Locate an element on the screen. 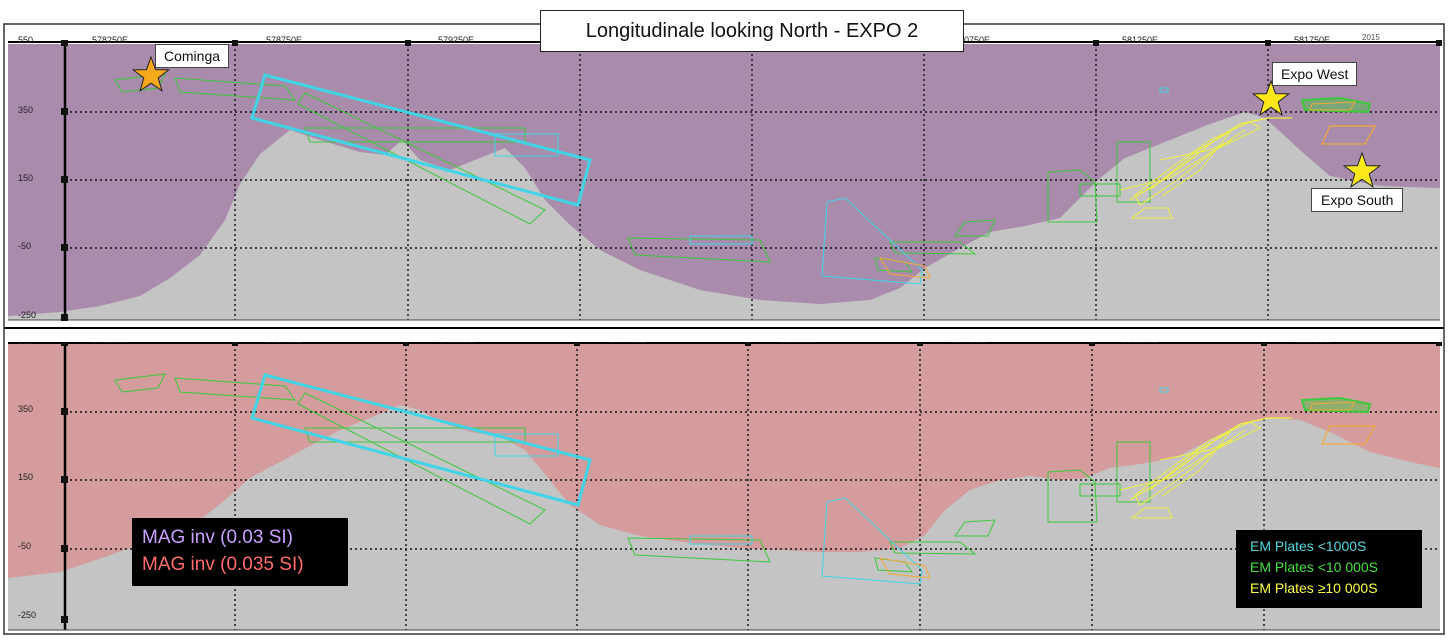 The width and height of the screenshot is (1450, 640). bottom-y-tick-label: 150 is located at coordinates (25, 477).